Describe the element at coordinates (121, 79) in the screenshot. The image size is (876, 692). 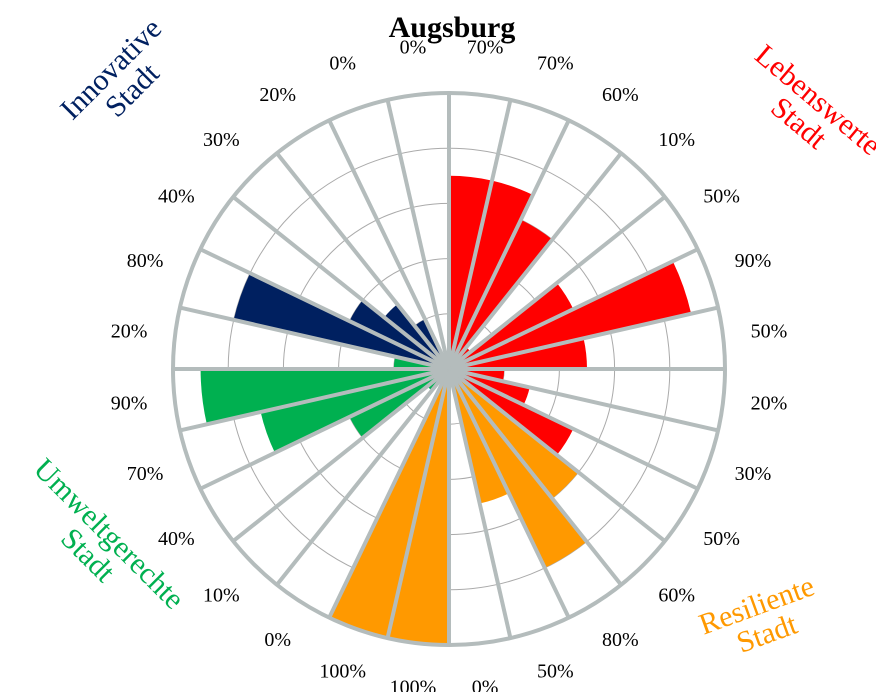
I see `group-label: InnovativeStadt` at that location.